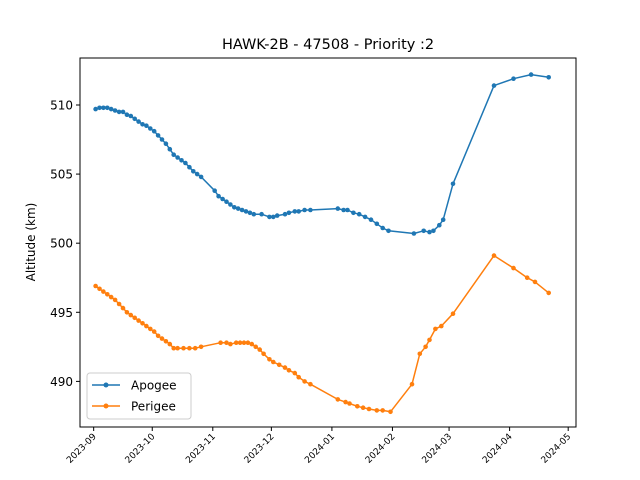  What do you see at coordinates (61, 313) in the screenshot?
I see `y-tick-label: 495` at bounding box center [61, 313].